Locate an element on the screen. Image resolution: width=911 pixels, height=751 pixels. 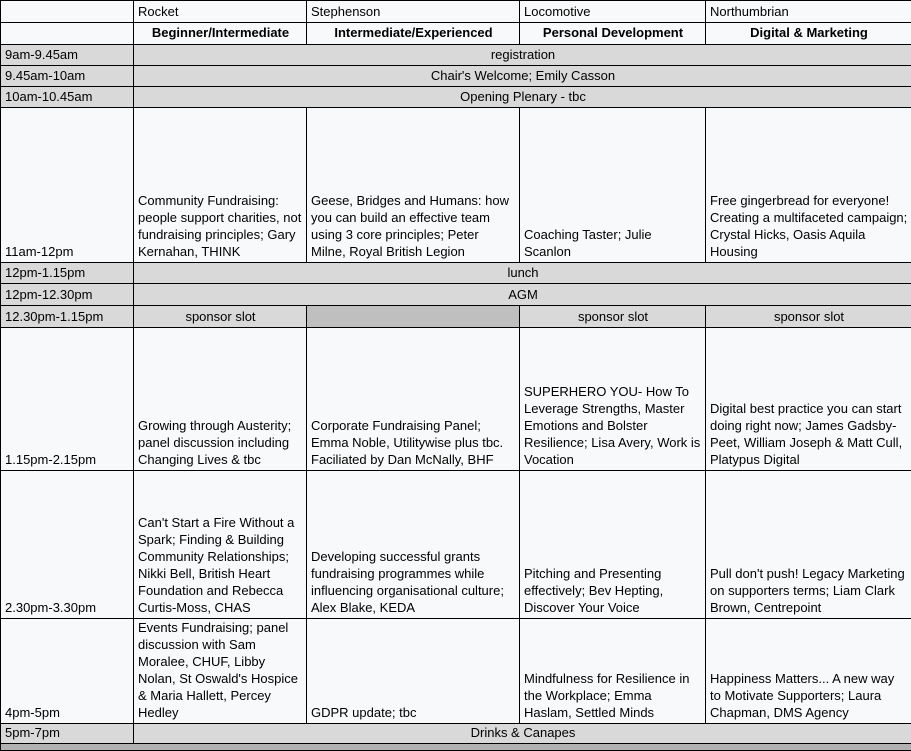
sponsor-slot-locomotive: sponsor slot is located at coordinates (613, 317).